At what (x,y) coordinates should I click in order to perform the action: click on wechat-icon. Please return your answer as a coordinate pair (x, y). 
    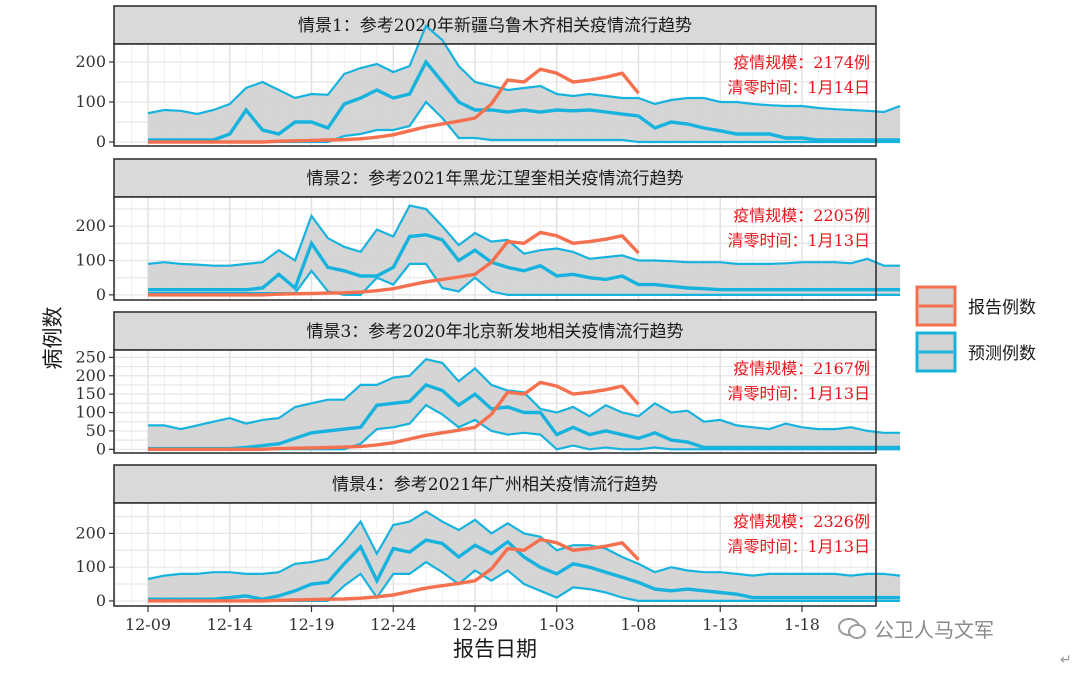
    Looking at the image, I should click on (852, 628).